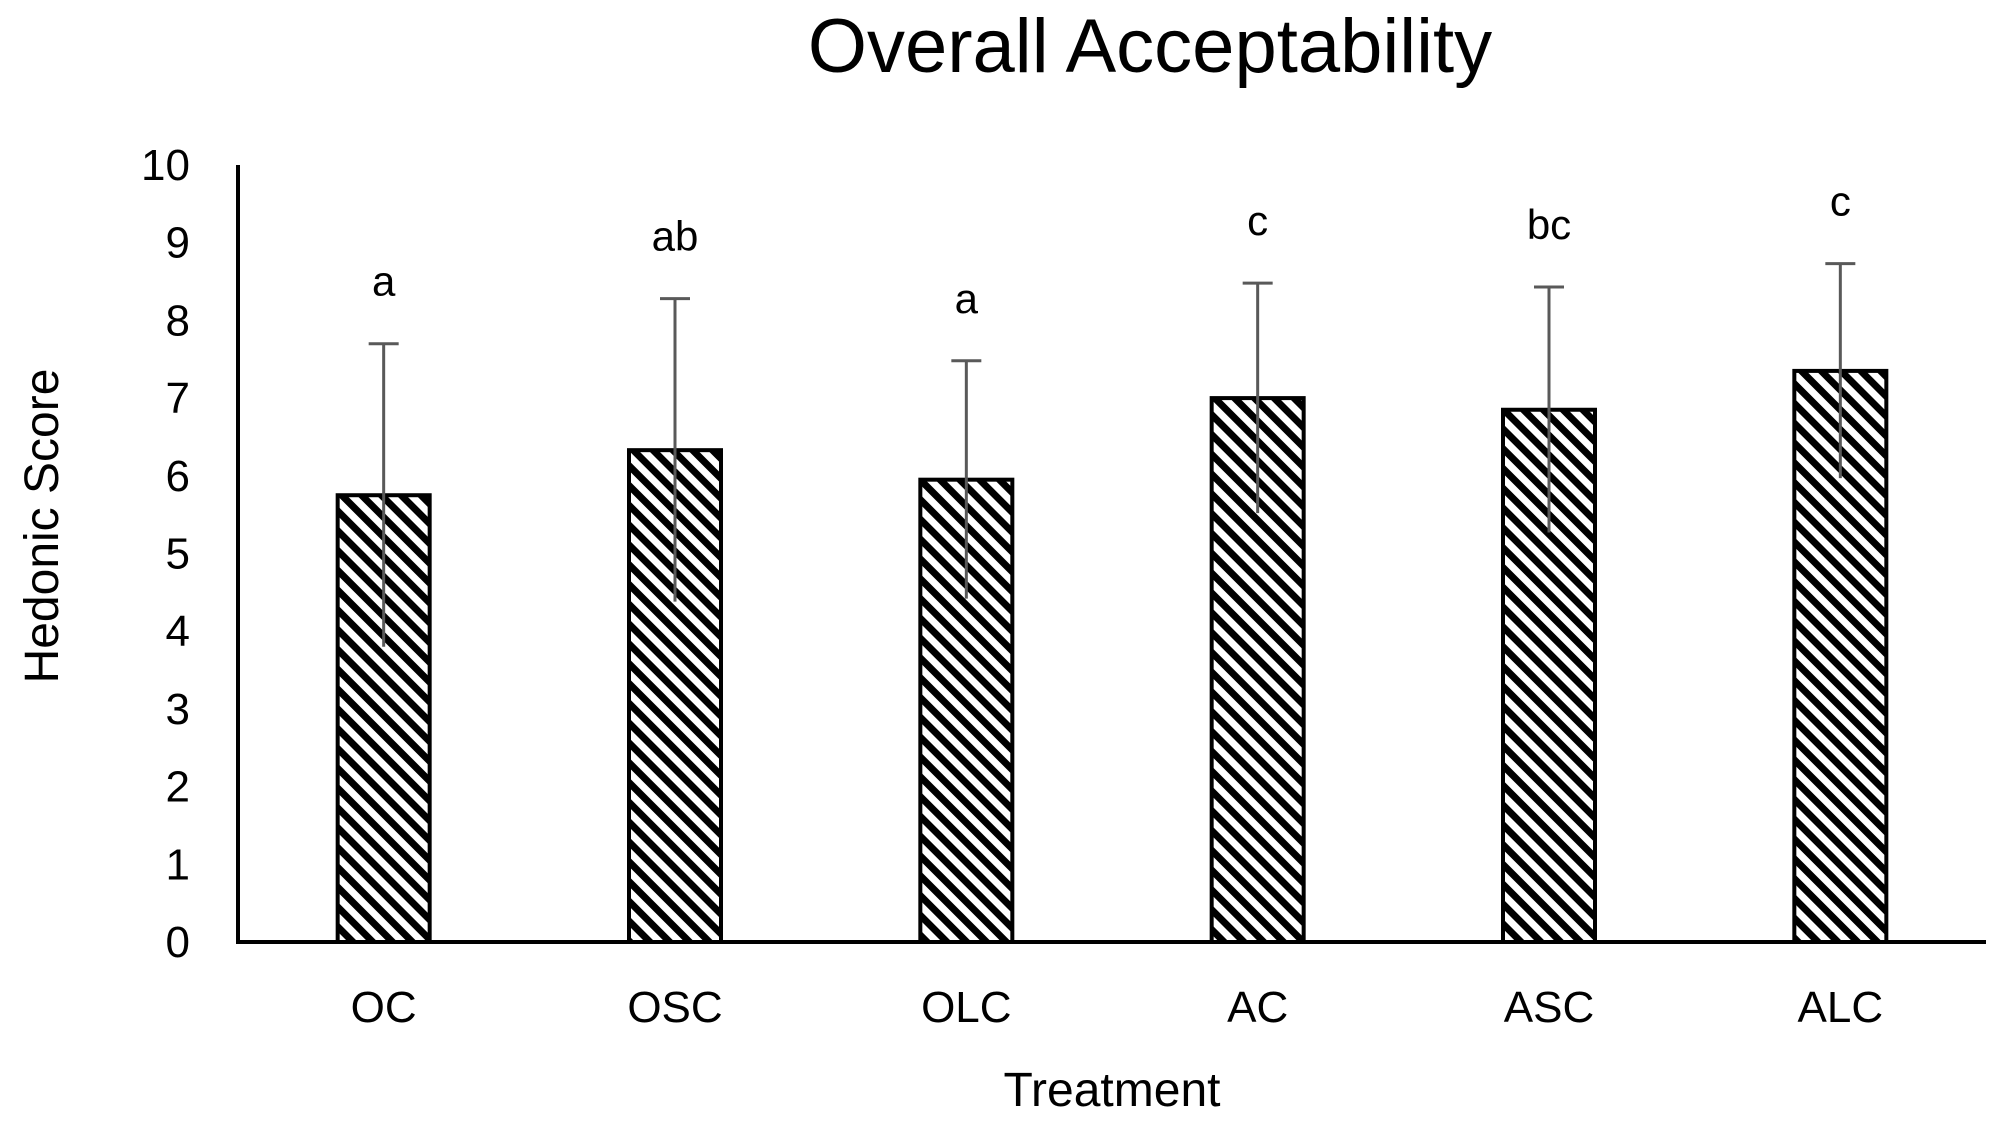 The height and width of the screenshot is (1139, 1998). Describe the element at coordinates (1257, 1007) in the screenshot. I see `x-tick-label: AC` at that location.